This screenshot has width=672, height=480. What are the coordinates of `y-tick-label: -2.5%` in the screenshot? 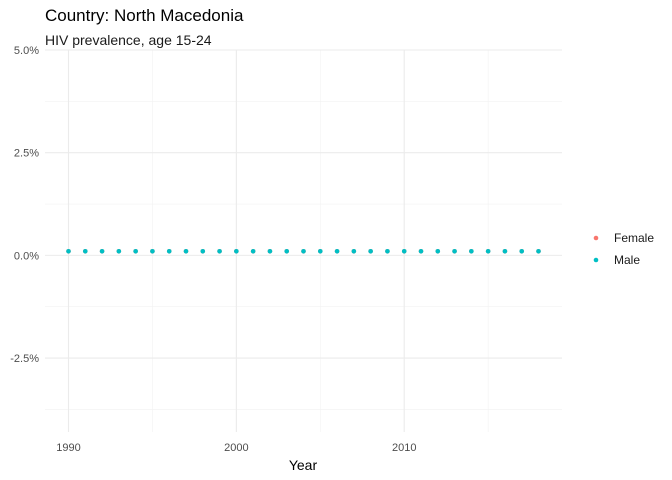 It's located at (24, 359).